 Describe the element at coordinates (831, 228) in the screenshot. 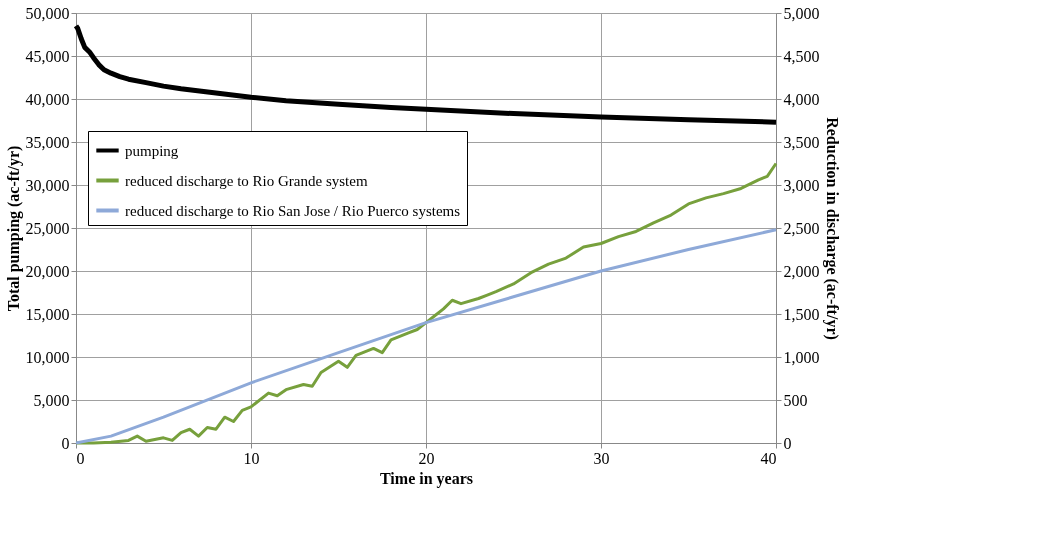

I see `y2-axis-title: Reduction in discharge (ac-ft/yr)` at that location.